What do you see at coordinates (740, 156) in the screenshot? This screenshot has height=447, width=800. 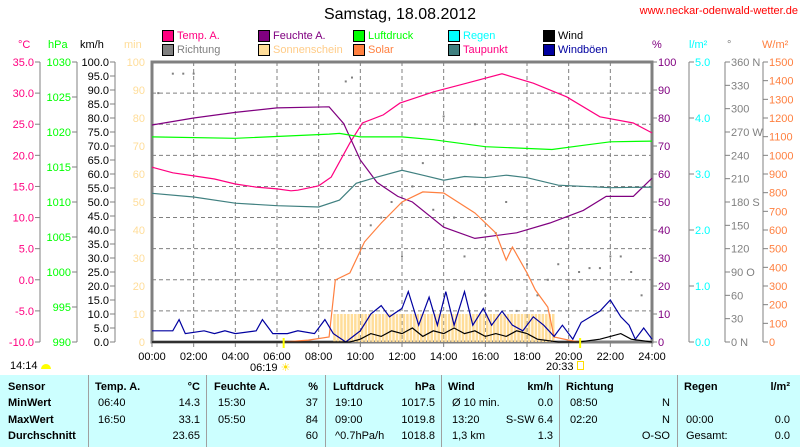 I see `direction-tick-label: 240` at bounding box center [740, 156].